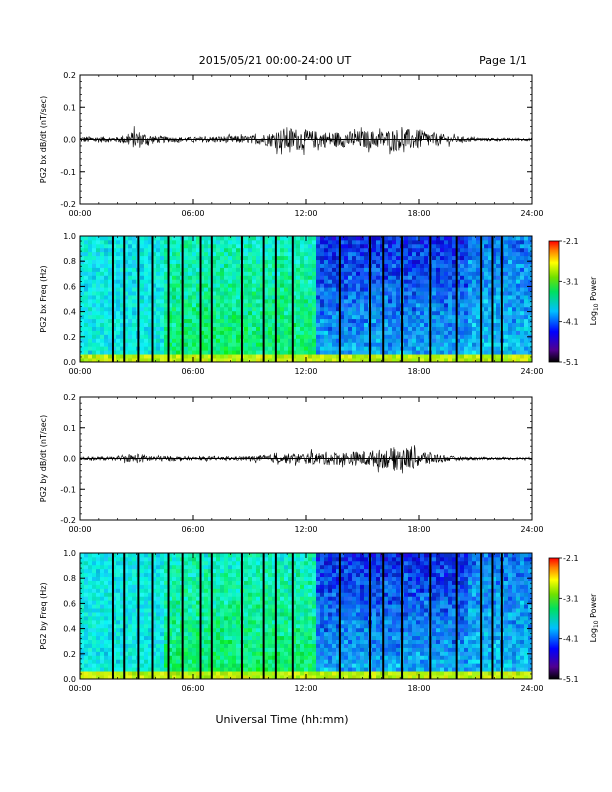  Describe the element at coordinates (69, 362) in the screenshot. I see `y-tick-label: 0.0` at that location.